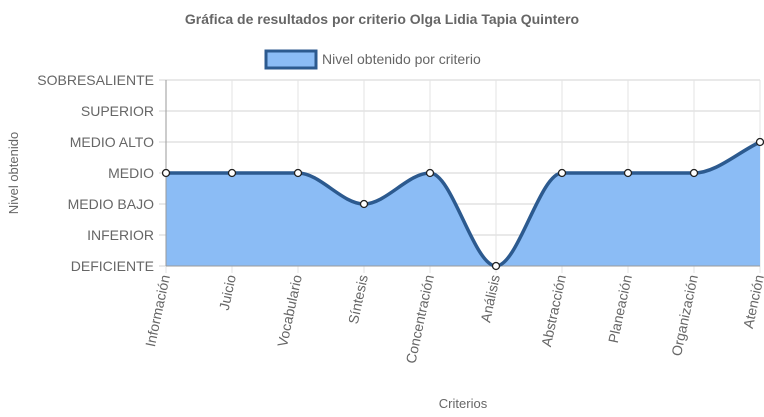 The height and width of the screenshot is (417, 764). What do you see at coordinates (13, 173) in the screenshot?
I see `y-axis-label: Nivel obtenido` at bounding box center [13, 173].